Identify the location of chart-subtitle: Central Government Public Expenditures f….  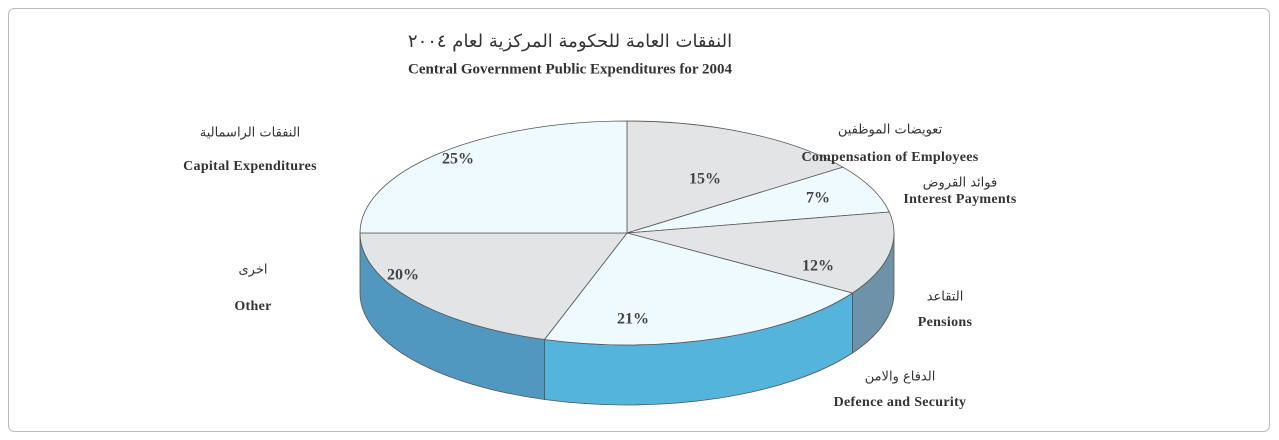
(570, 69).